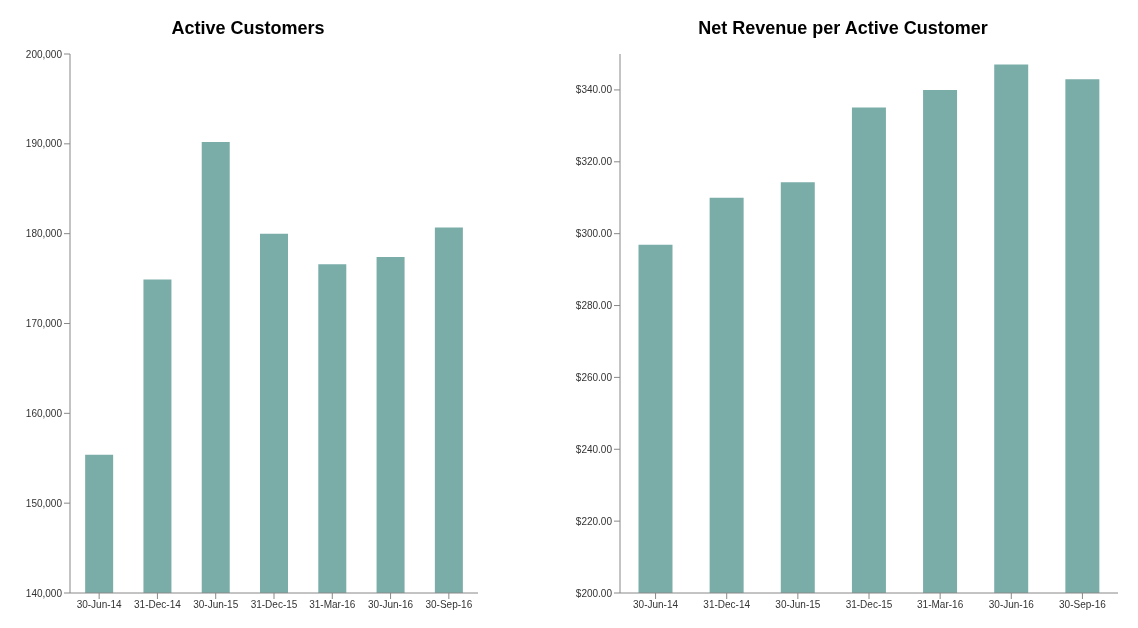  I want to click on y-tick-label: 180,000, so click(44, 234).